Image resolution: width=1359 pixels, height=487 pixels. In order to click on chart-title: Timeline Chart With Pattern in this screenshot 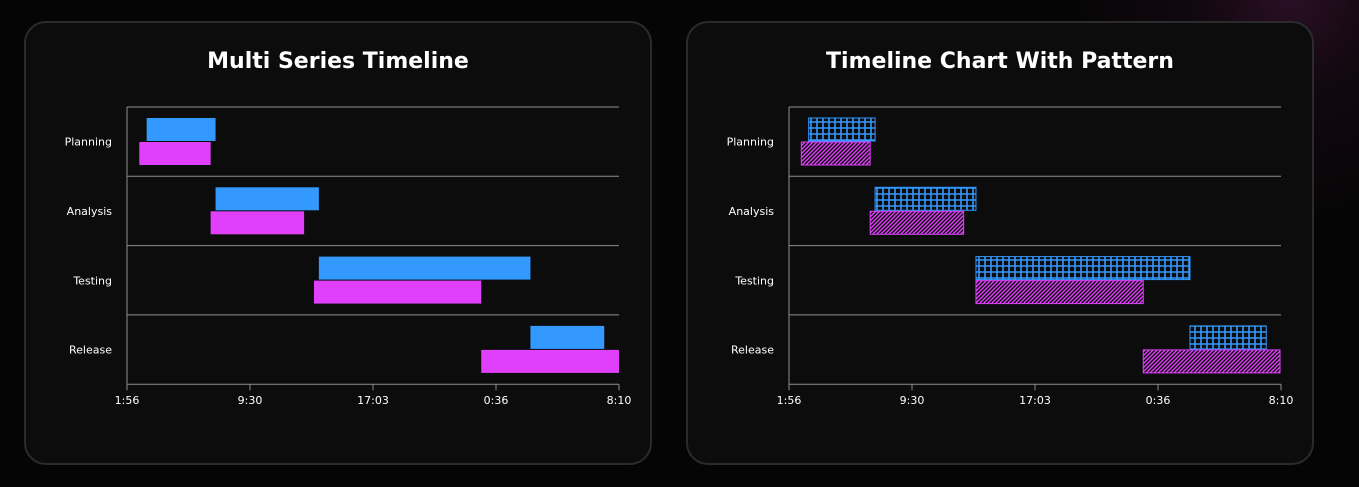, I will do `click(1000, 61)`.